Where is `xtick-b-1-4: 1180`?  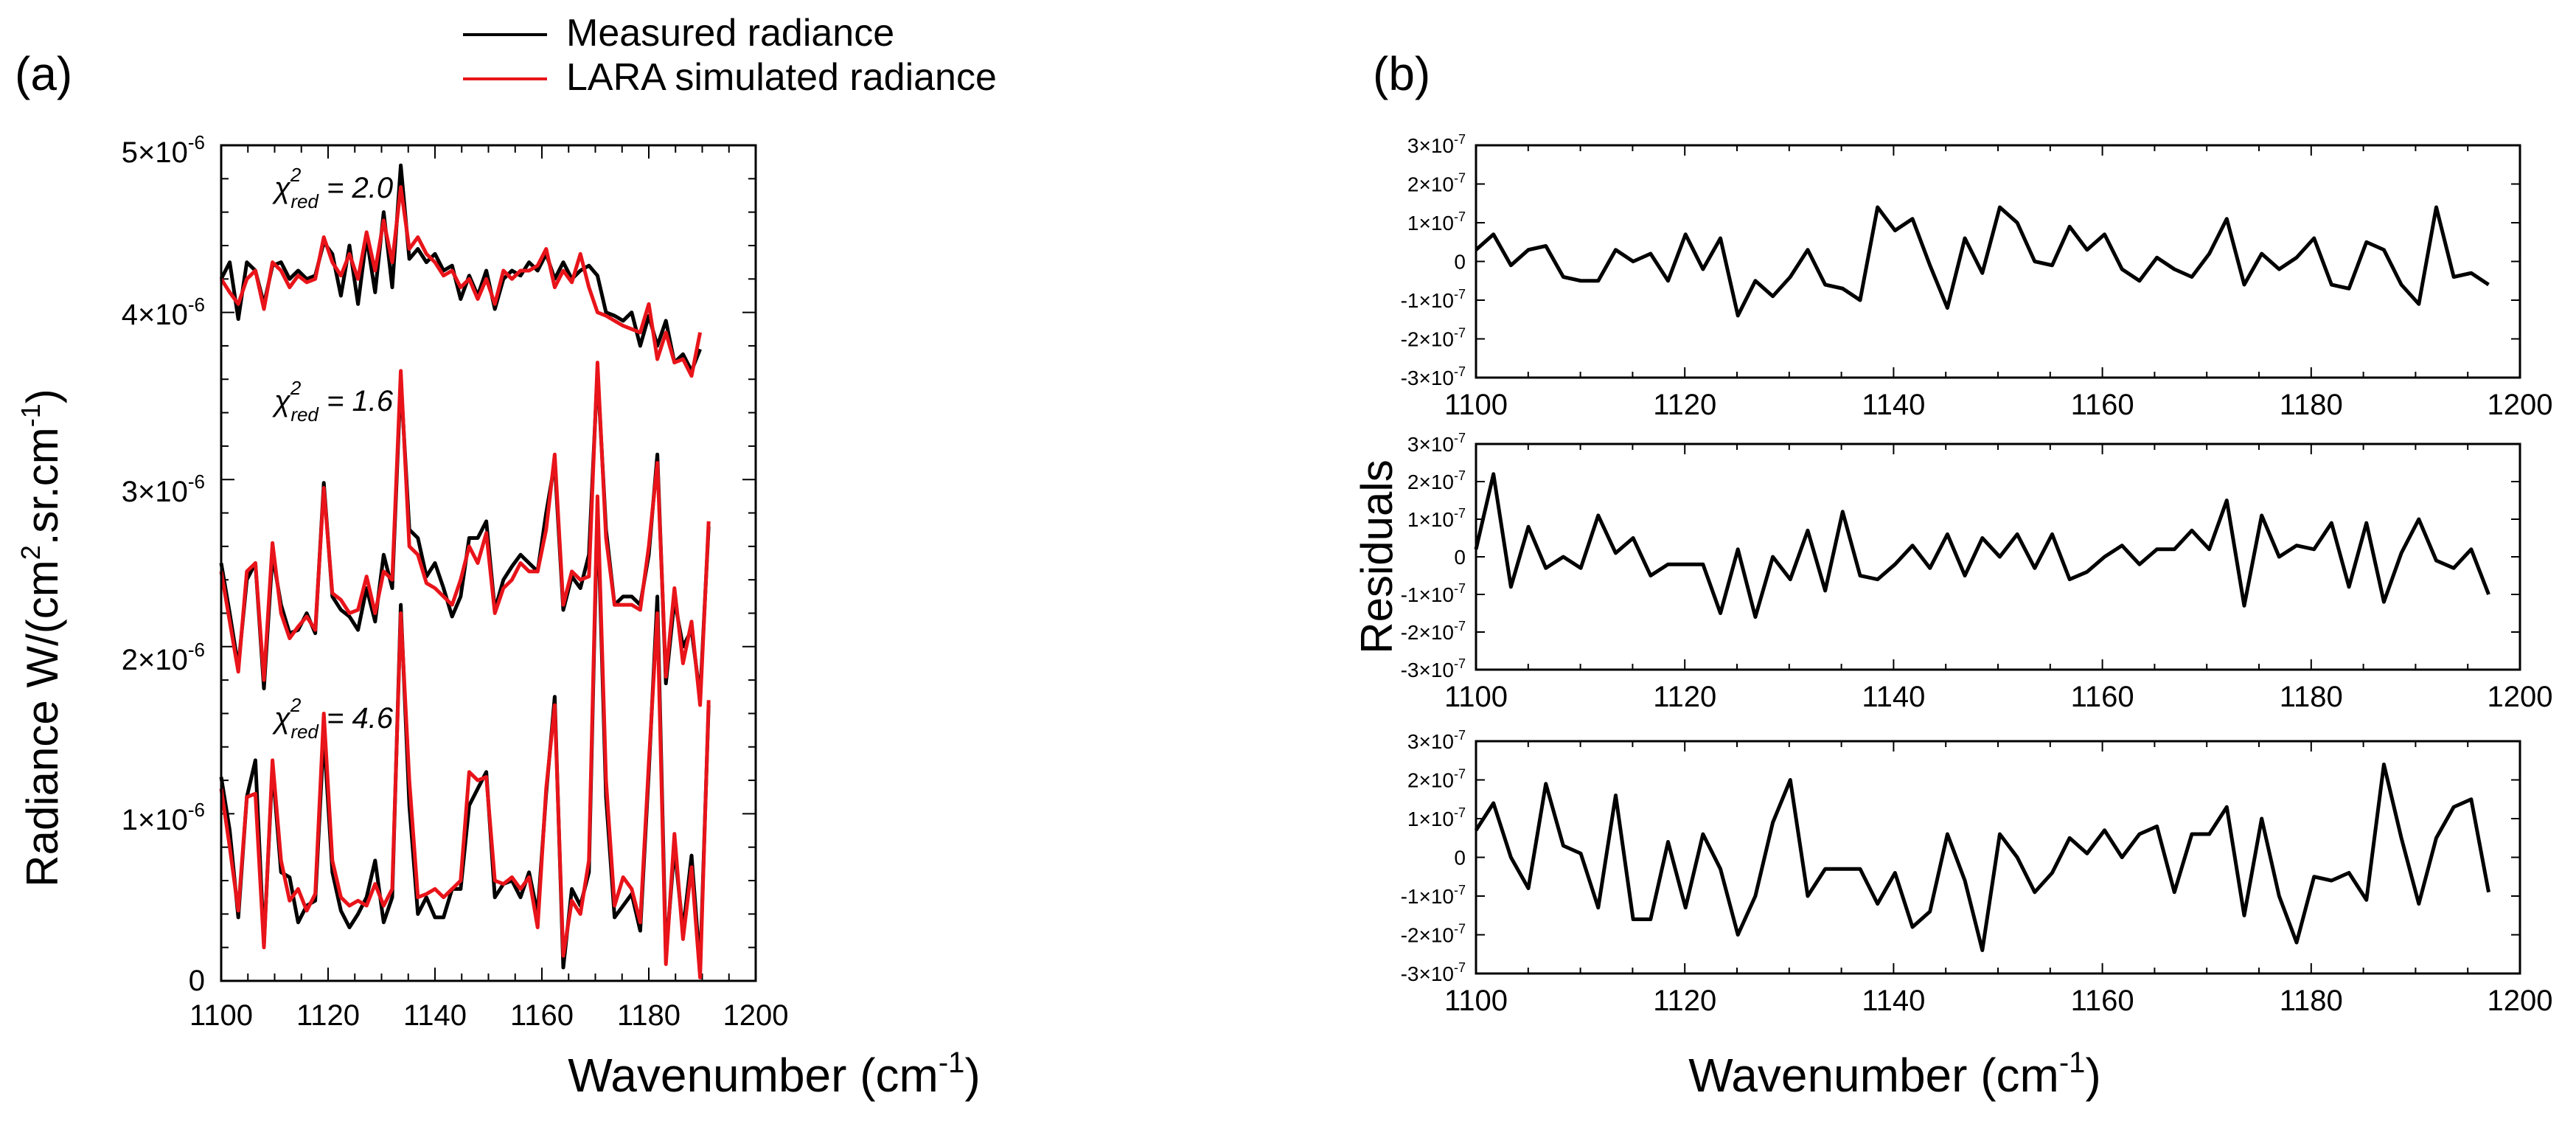
xtick-b-1-4: 1180 is located at coordinates (2311, 697).